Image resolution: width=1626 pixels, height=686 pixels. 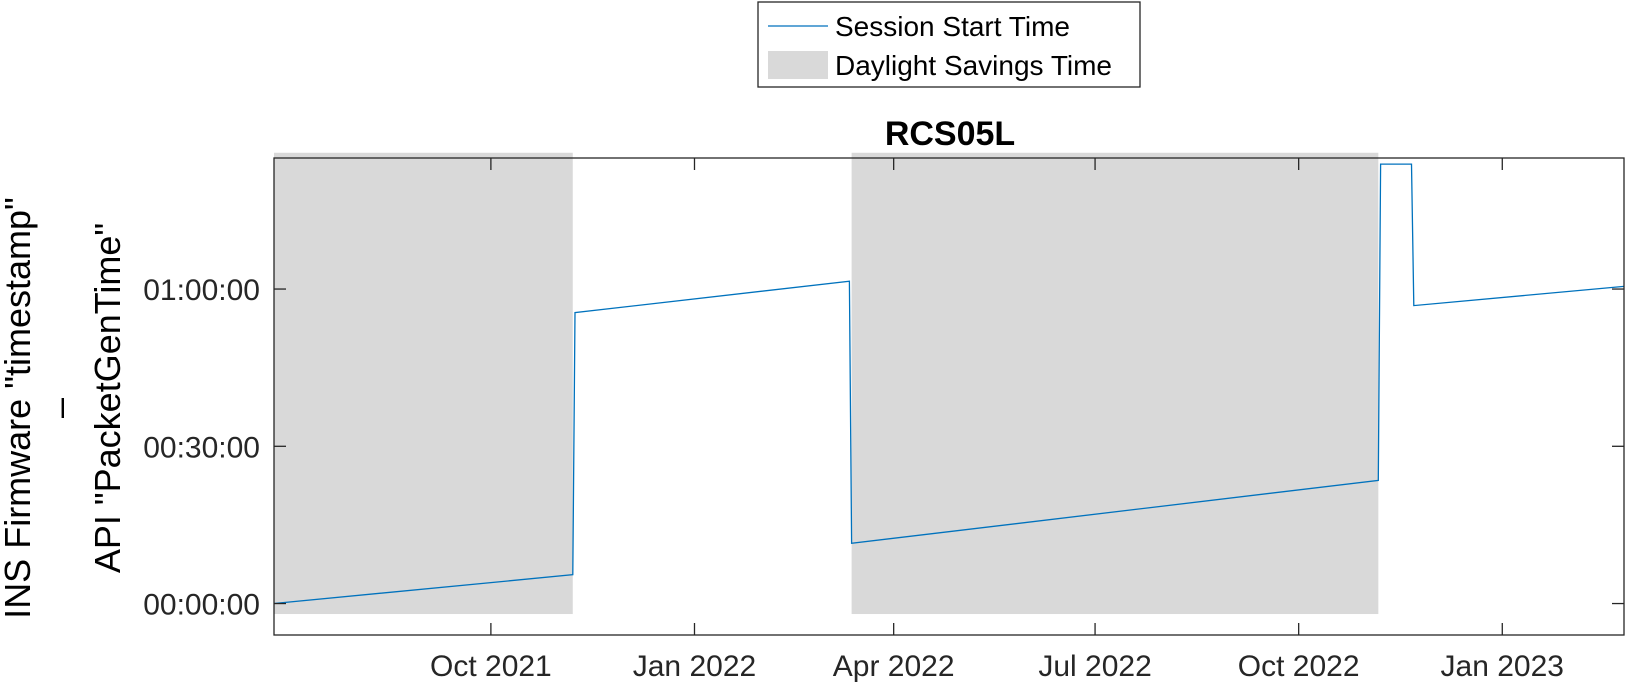 What do you see at coordinates (201, 605) in the screenshot?
I see `y-tick-label: 00:00:00` at bounding box center [201, 605].